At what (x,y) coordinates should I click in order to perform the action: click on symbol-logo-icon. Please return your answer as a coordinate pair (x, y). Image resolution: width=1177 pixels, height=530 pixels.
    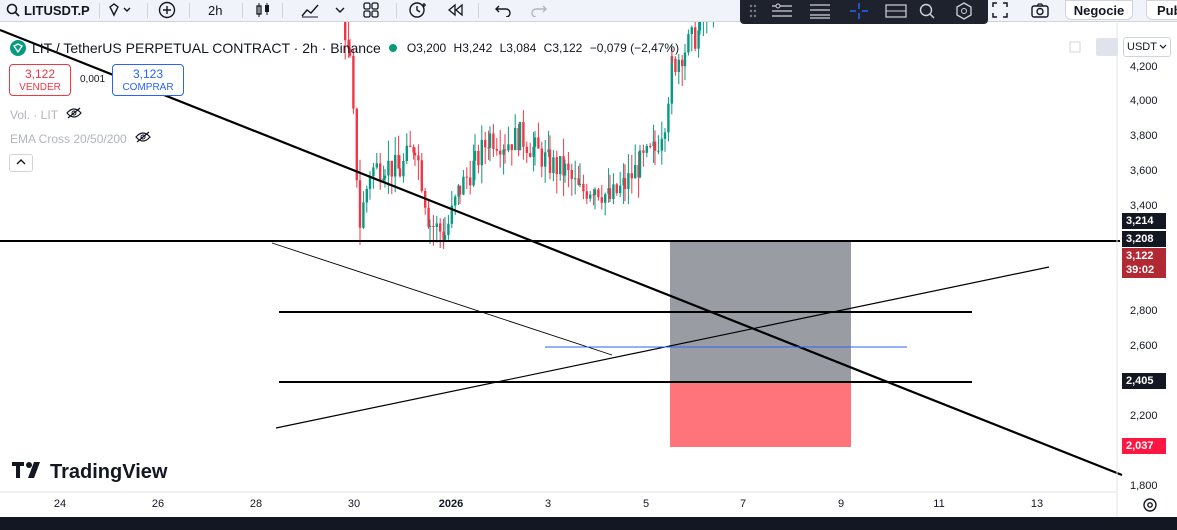
    Looking at the image, I should click on (18, 48).